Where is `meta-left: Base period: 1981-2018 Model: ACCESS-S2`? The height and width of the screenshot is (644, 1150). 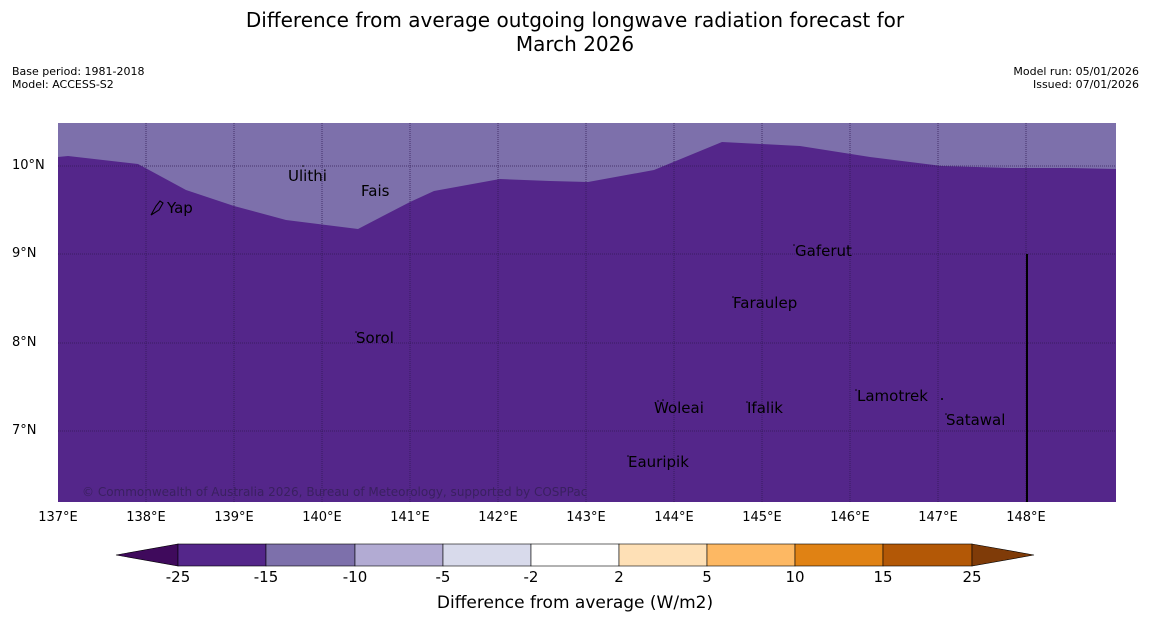 meta-left: Base period: 1981-2018 Model: ACCESS-S2 is located at coordinates (78, 78).